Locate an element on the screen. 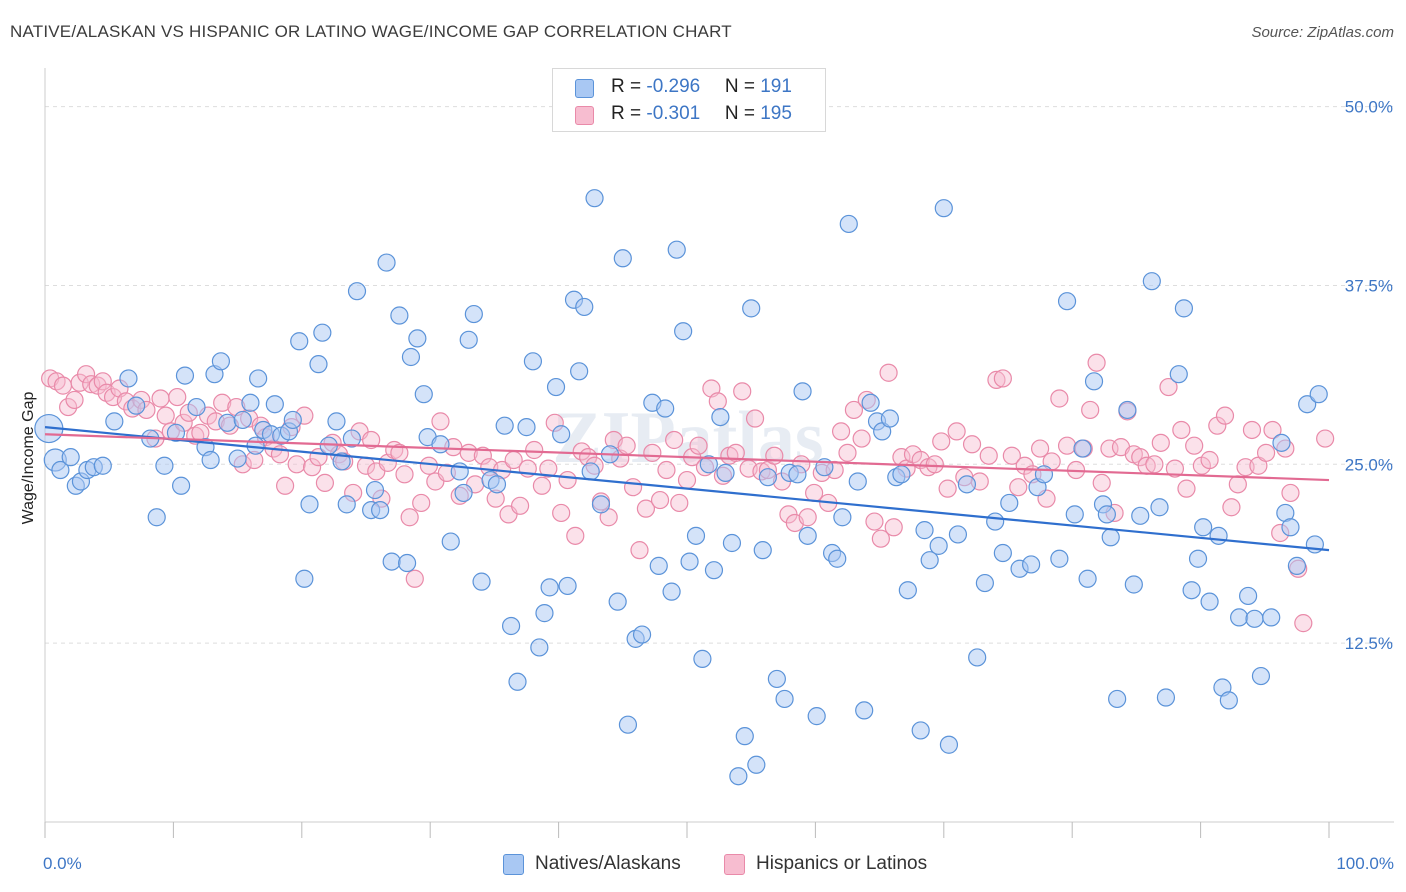  legend-n-label: N = is located at coordinates (742, 113).